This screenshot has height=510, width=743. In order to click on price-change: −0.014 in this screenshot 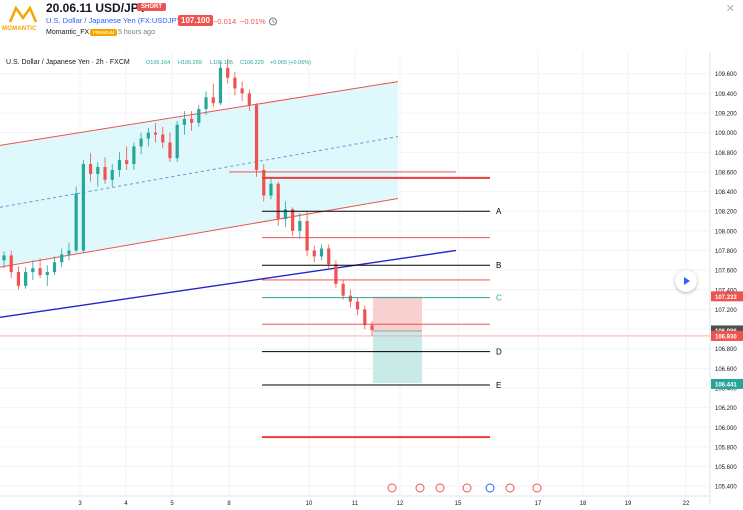, I will do `click(225, 21)`.